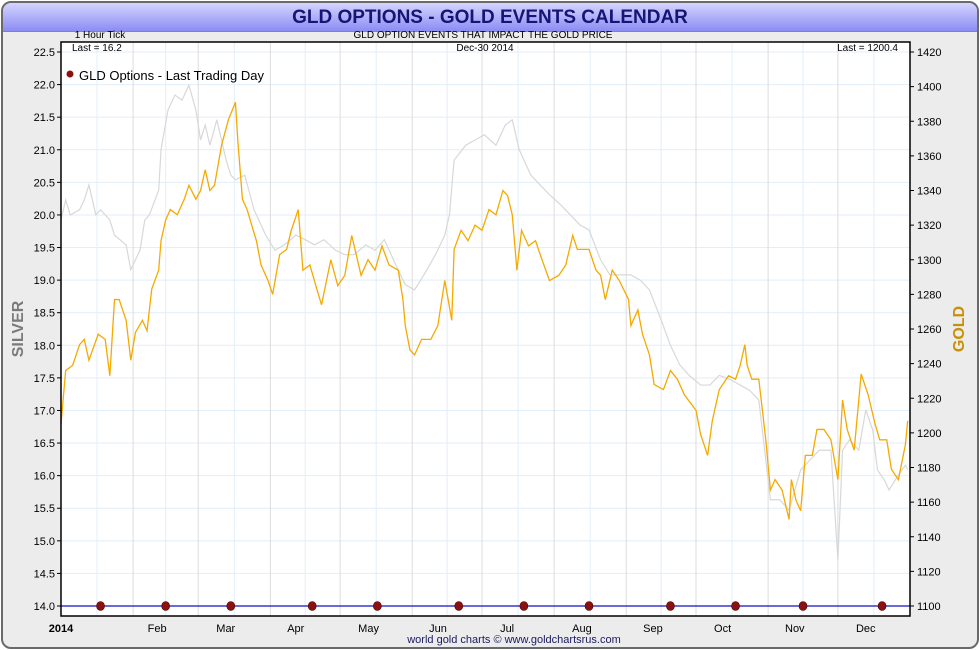 The width and height of the screenshot is (980, 650). I want to click on last-gold: Last = 1200.4, so click(867, 48).